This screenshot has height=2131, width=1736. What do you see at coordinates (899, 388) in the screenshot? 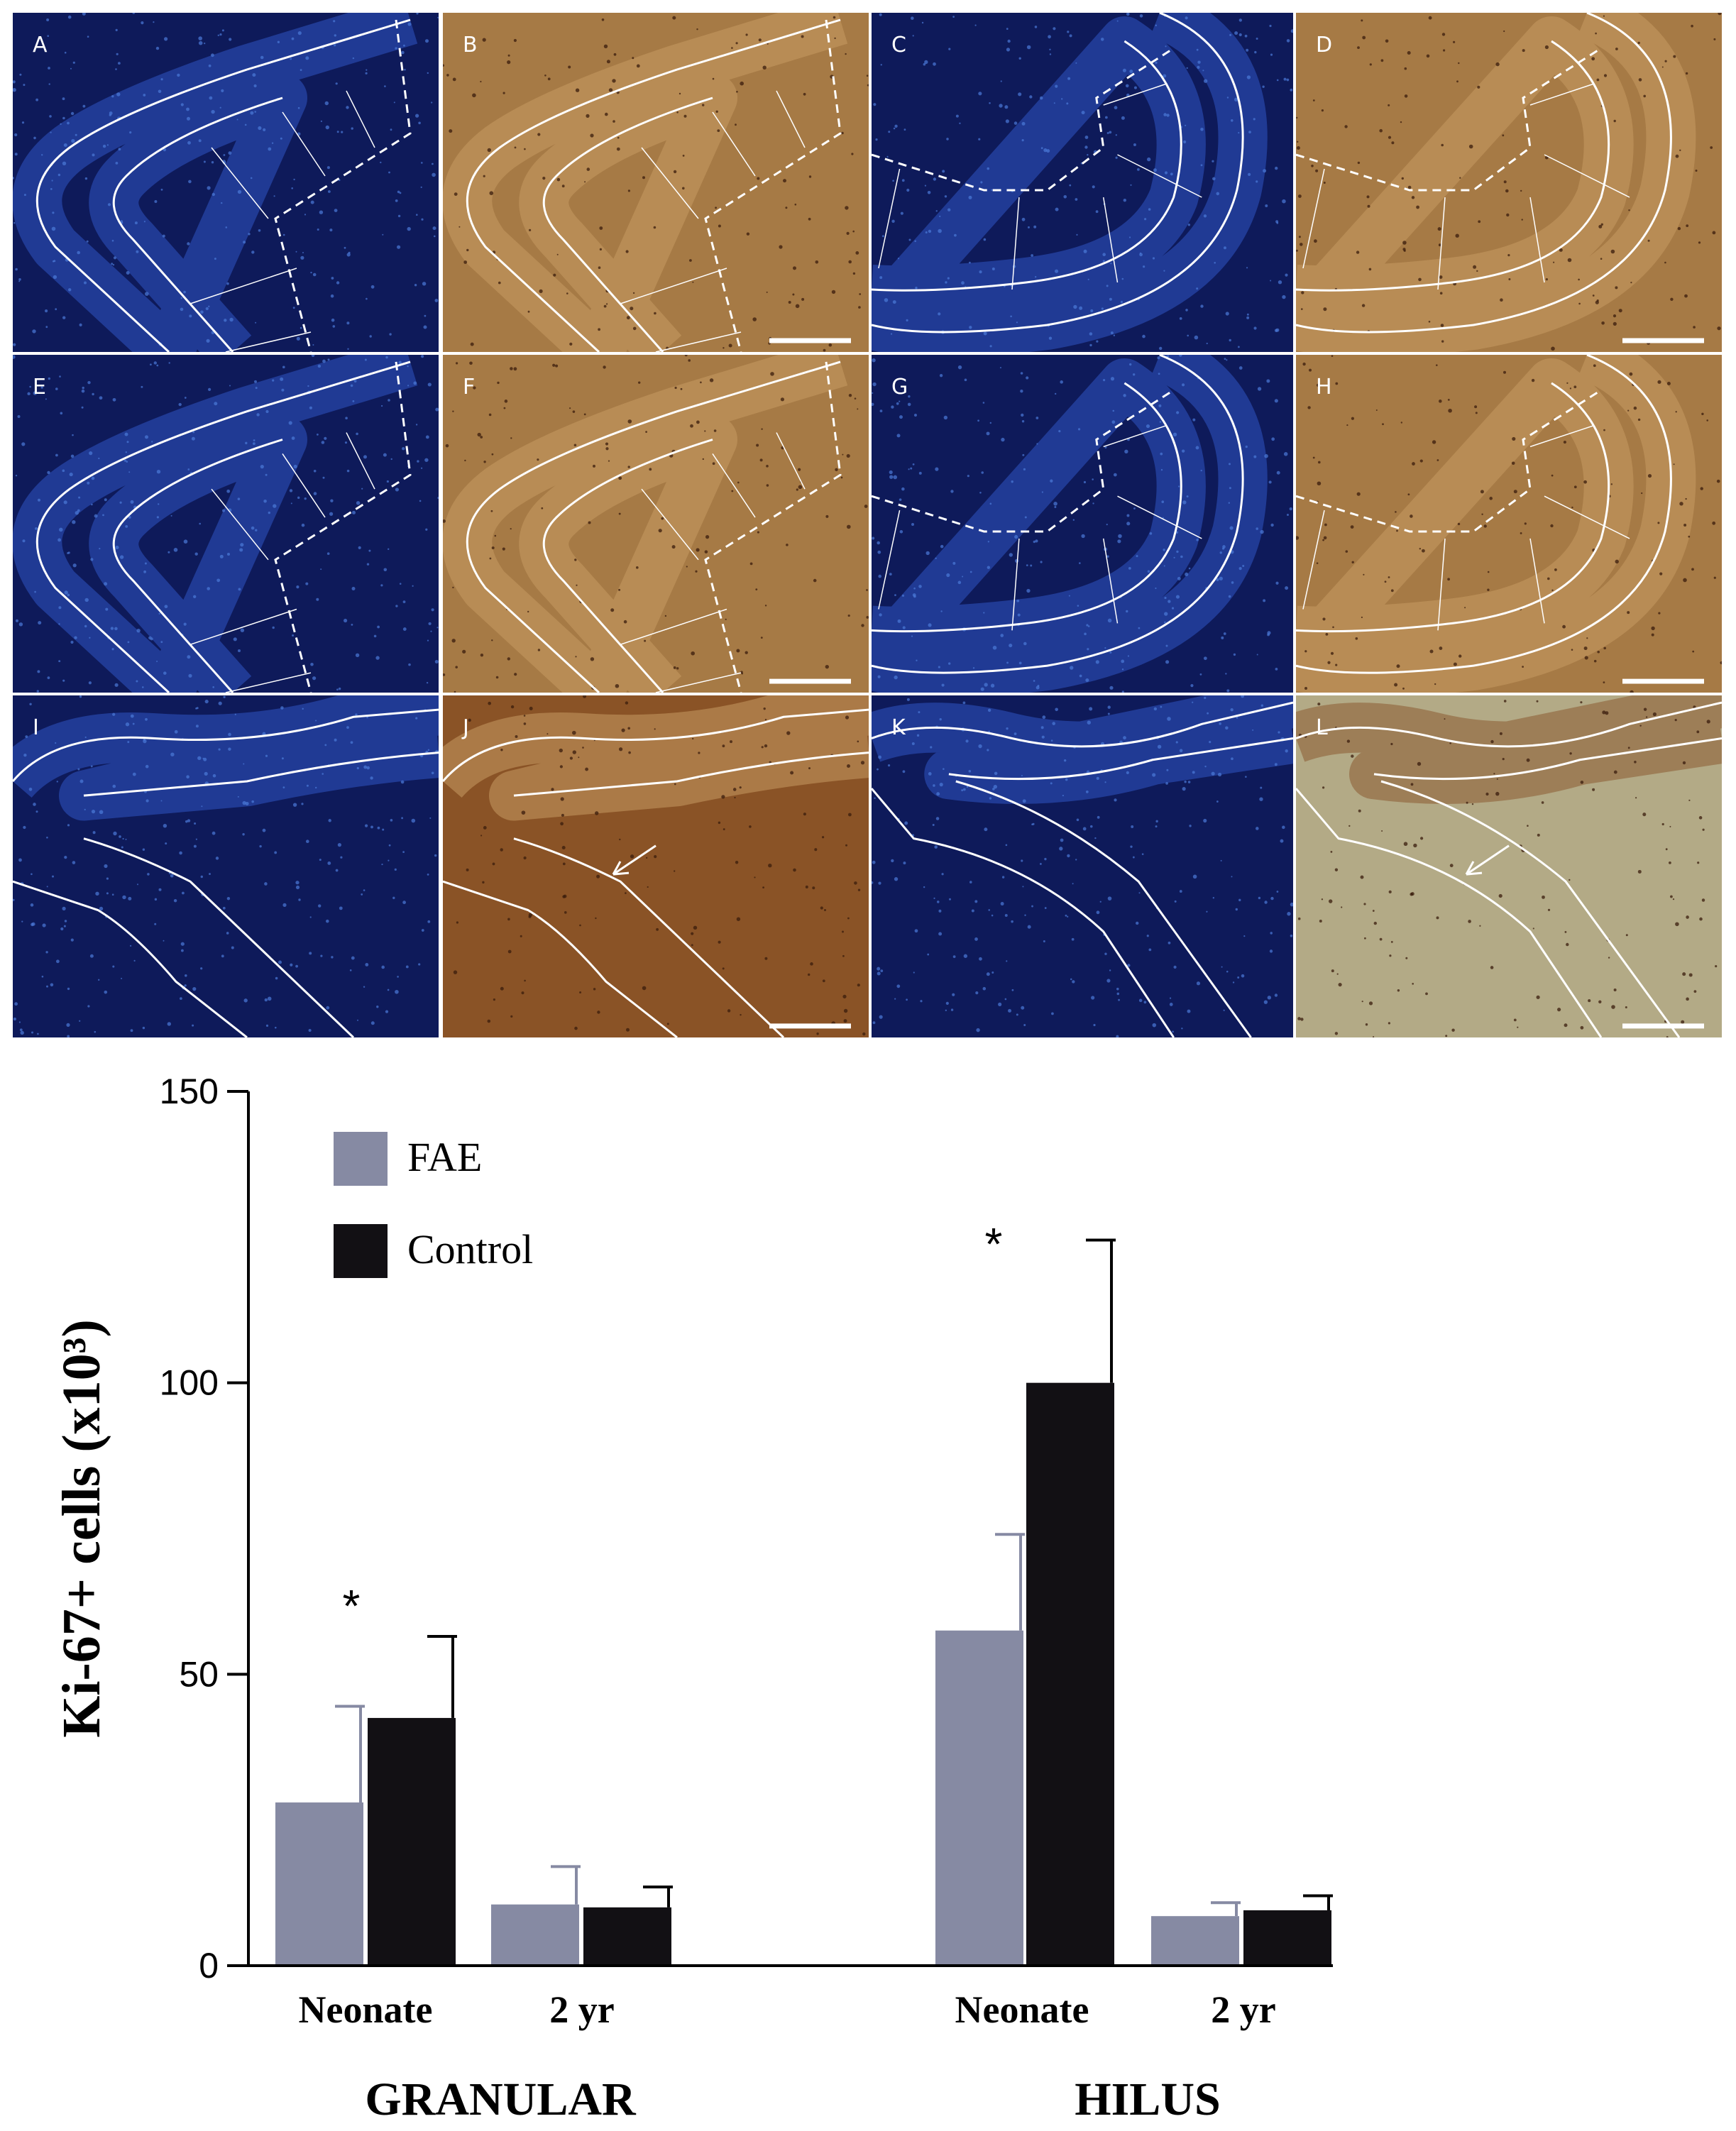
I see `panel-label: G` at bounding box center [899, 388].